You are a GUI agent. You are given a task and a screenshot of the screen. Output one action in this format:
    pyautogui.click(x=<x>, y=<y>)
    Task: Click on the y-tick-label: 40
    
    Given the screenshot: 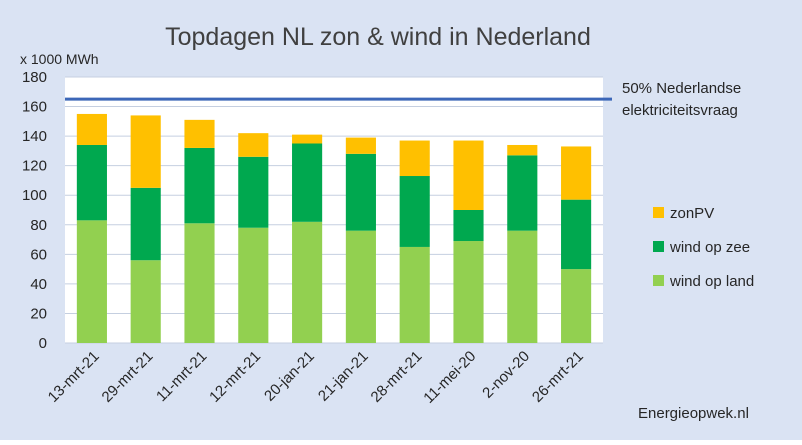 What is the action you would take?
    pyautogui.click(x=38, y=284)
    